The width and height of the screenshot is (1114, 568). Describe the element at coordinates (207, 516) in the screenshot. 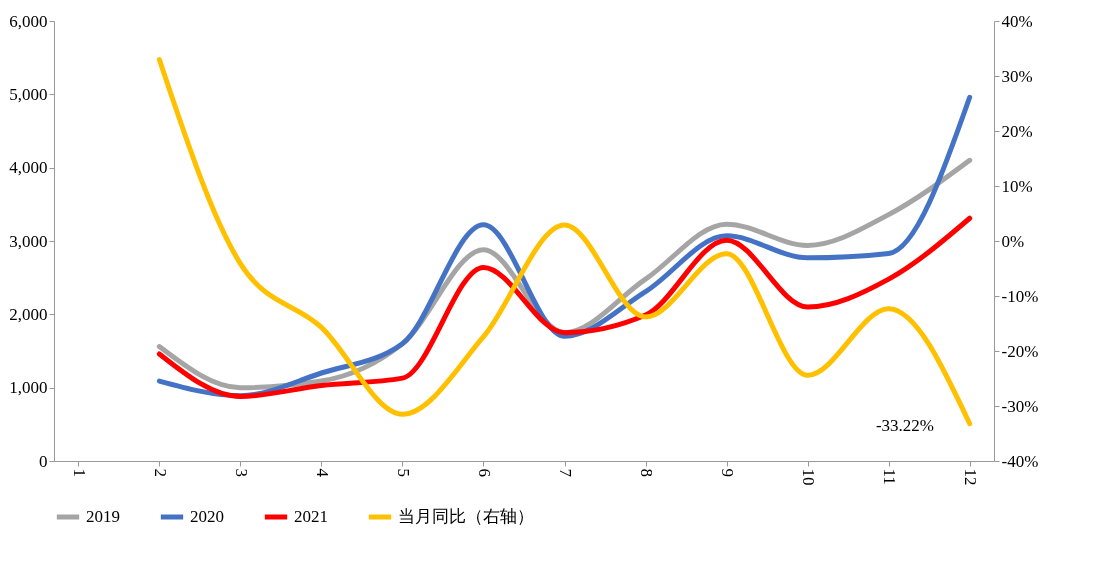

I see `legend-label: 2020` at that location.